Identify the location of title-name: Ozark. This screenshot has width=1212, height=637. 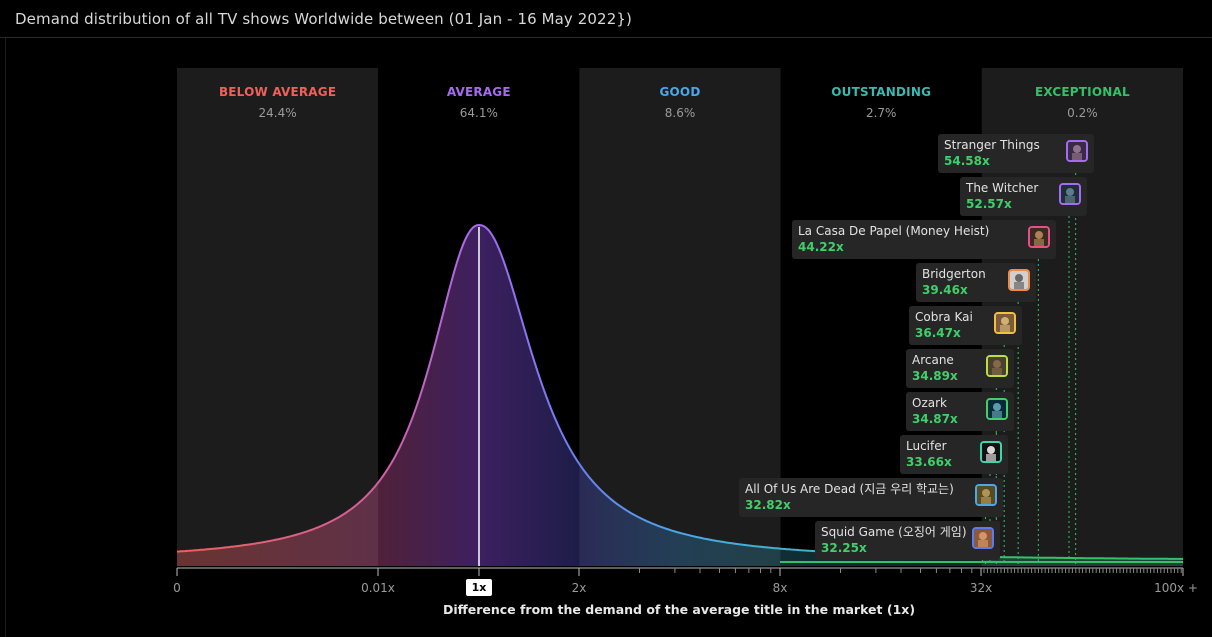
(929, 403).